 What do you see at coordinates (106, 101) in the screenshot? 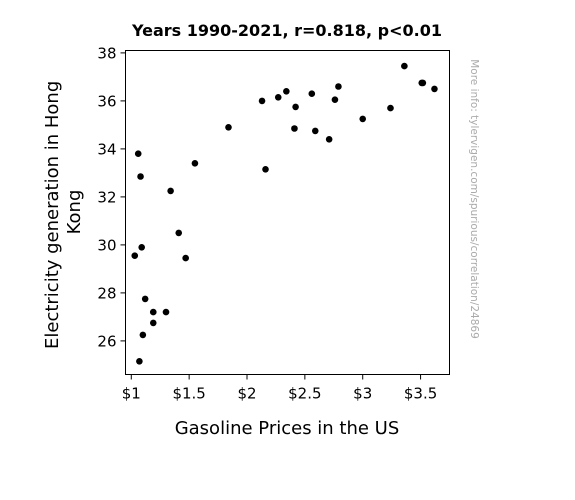
I see `y-tick-label: 36` at bounding box center [106, 101].